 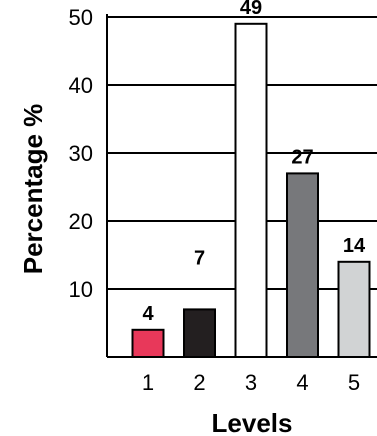 What do you see at coordinates (33, 189) in the screenshot?
I see `y-axis-title: Percentage %` at bounding box center [33, 189].